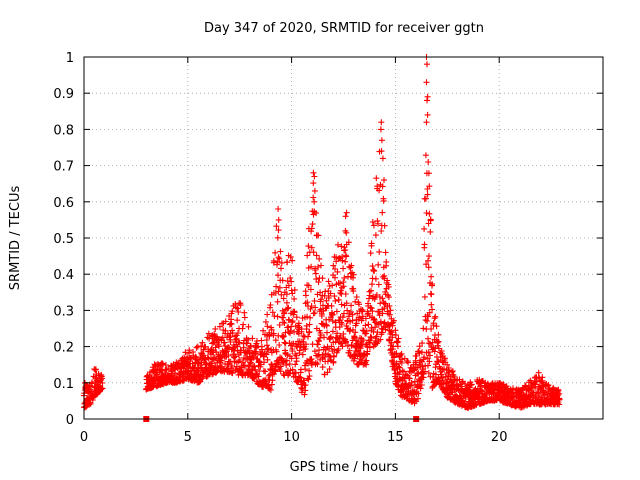  I want to click on y-tick-label: 0.6, so click(63, 203).